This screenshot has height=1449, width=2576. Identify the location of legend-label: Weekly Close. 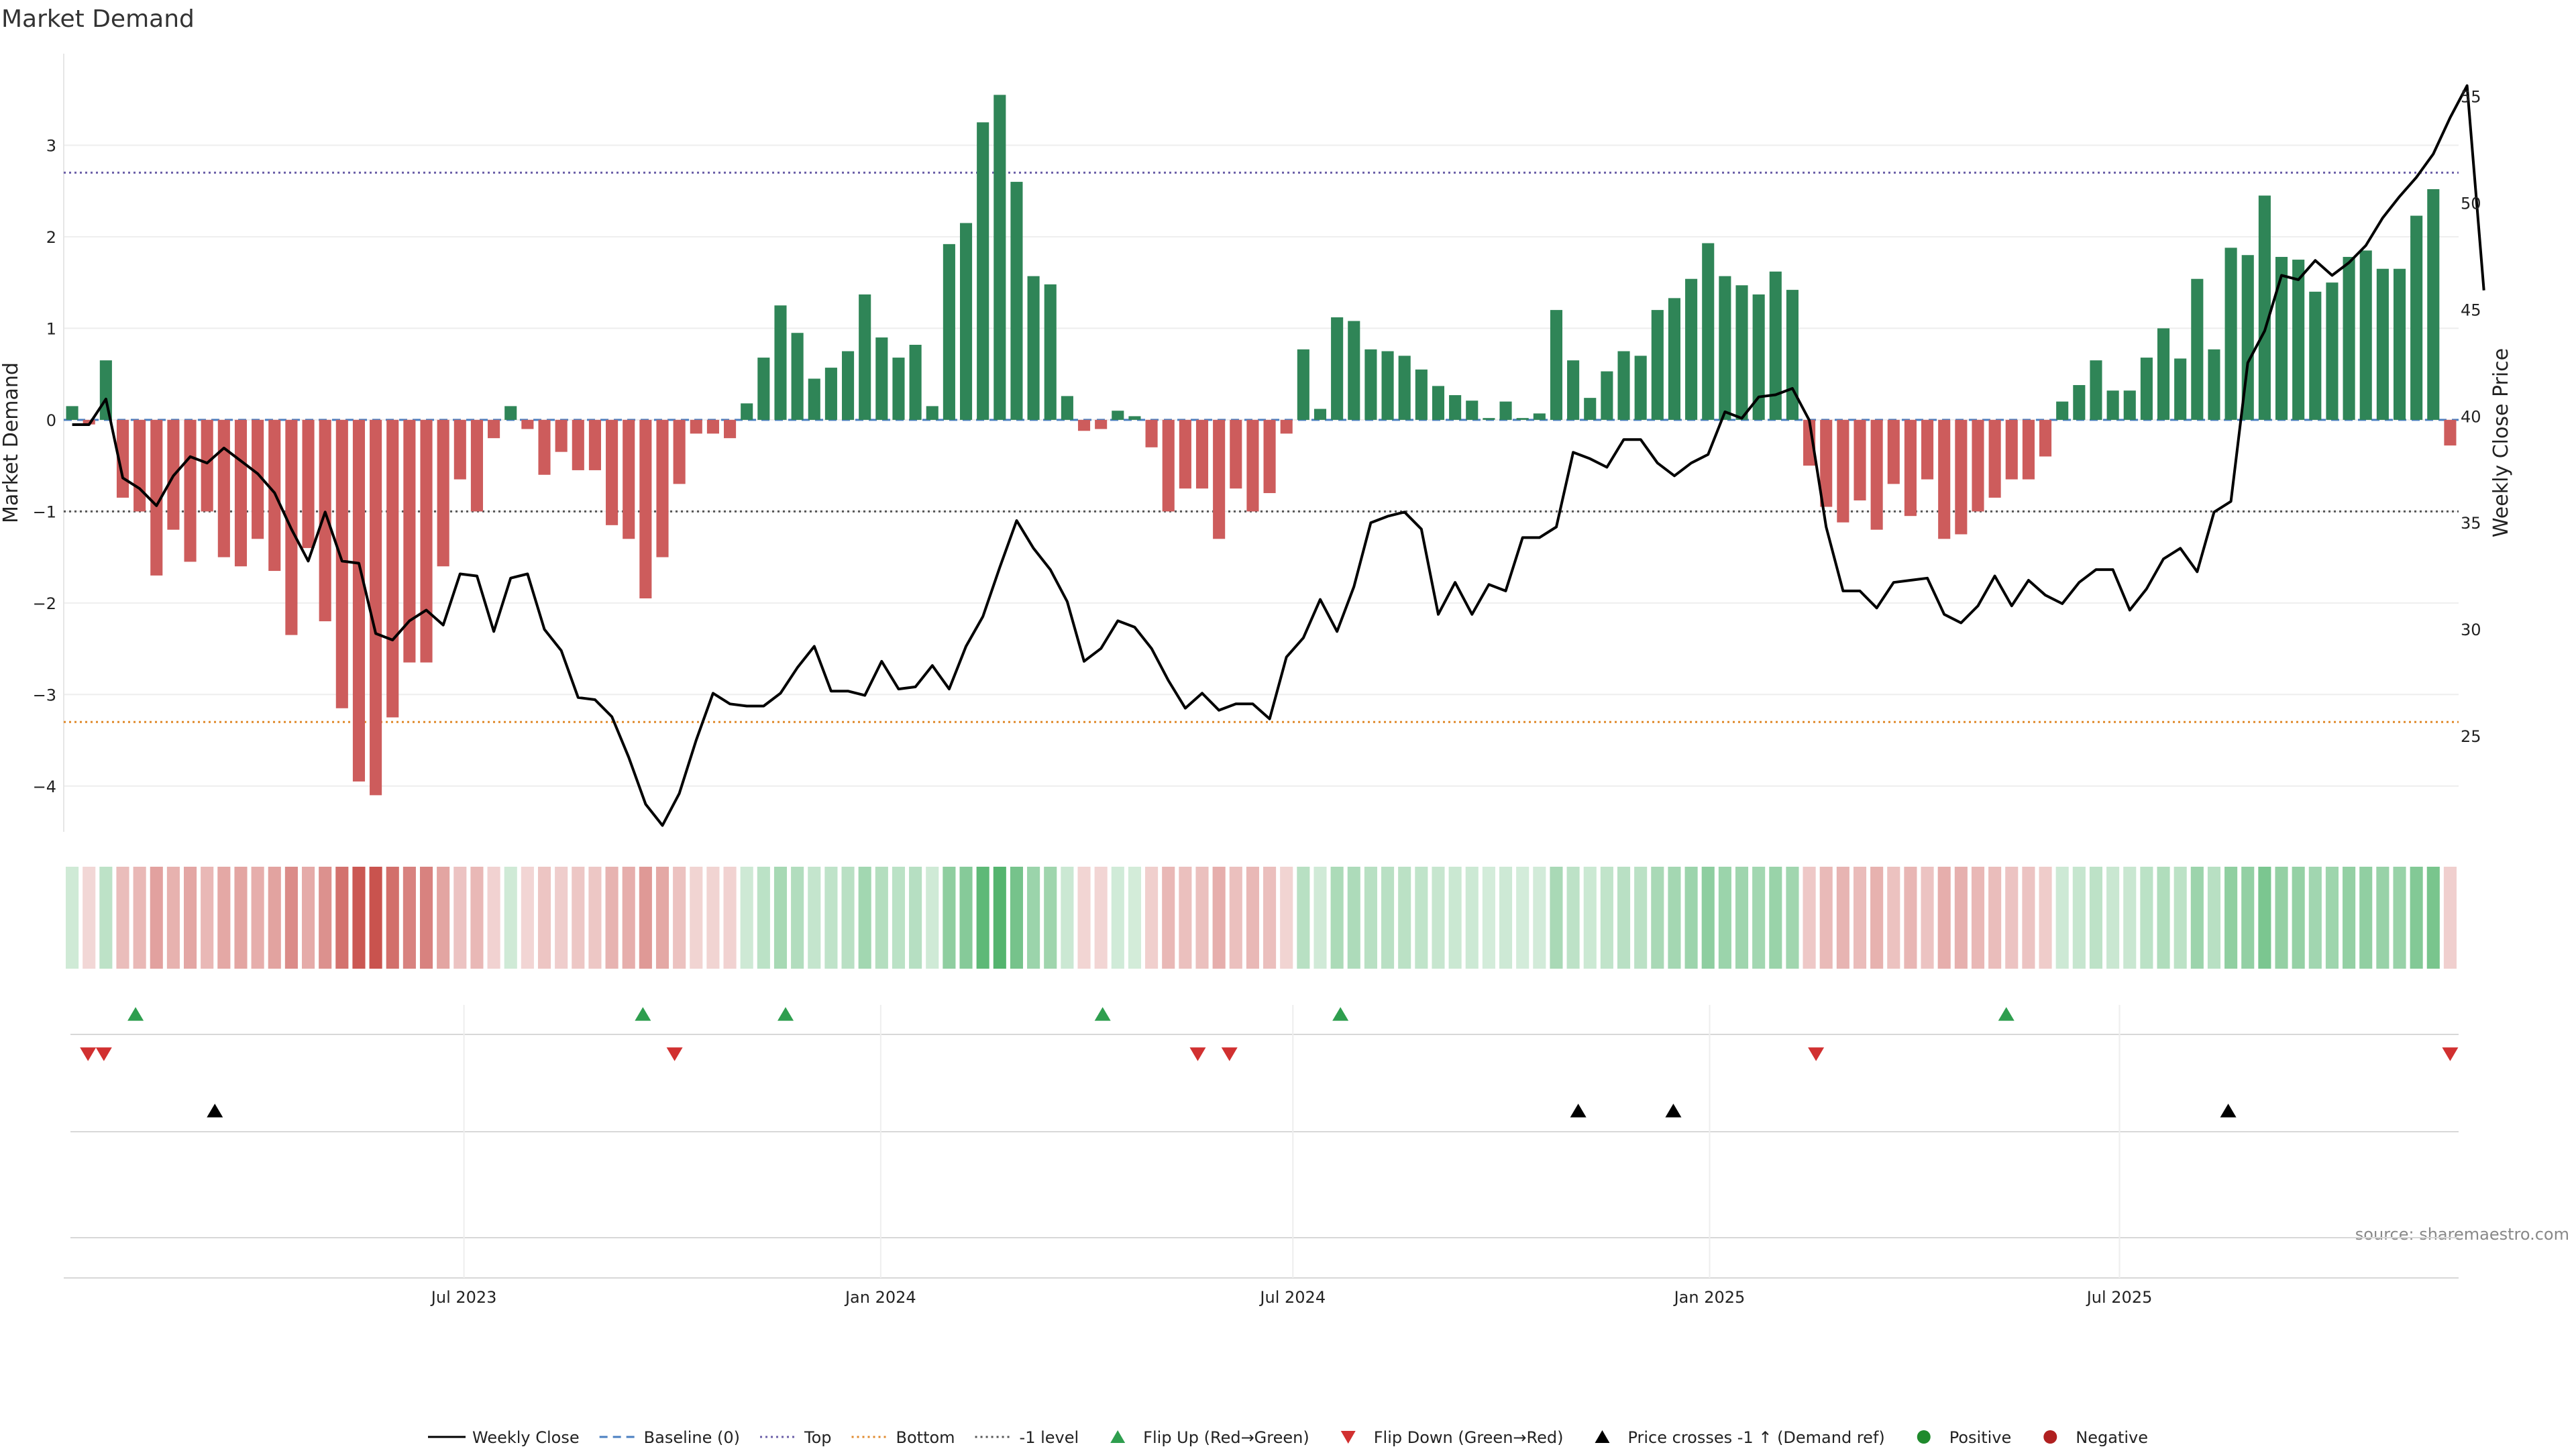
(526, 1437).